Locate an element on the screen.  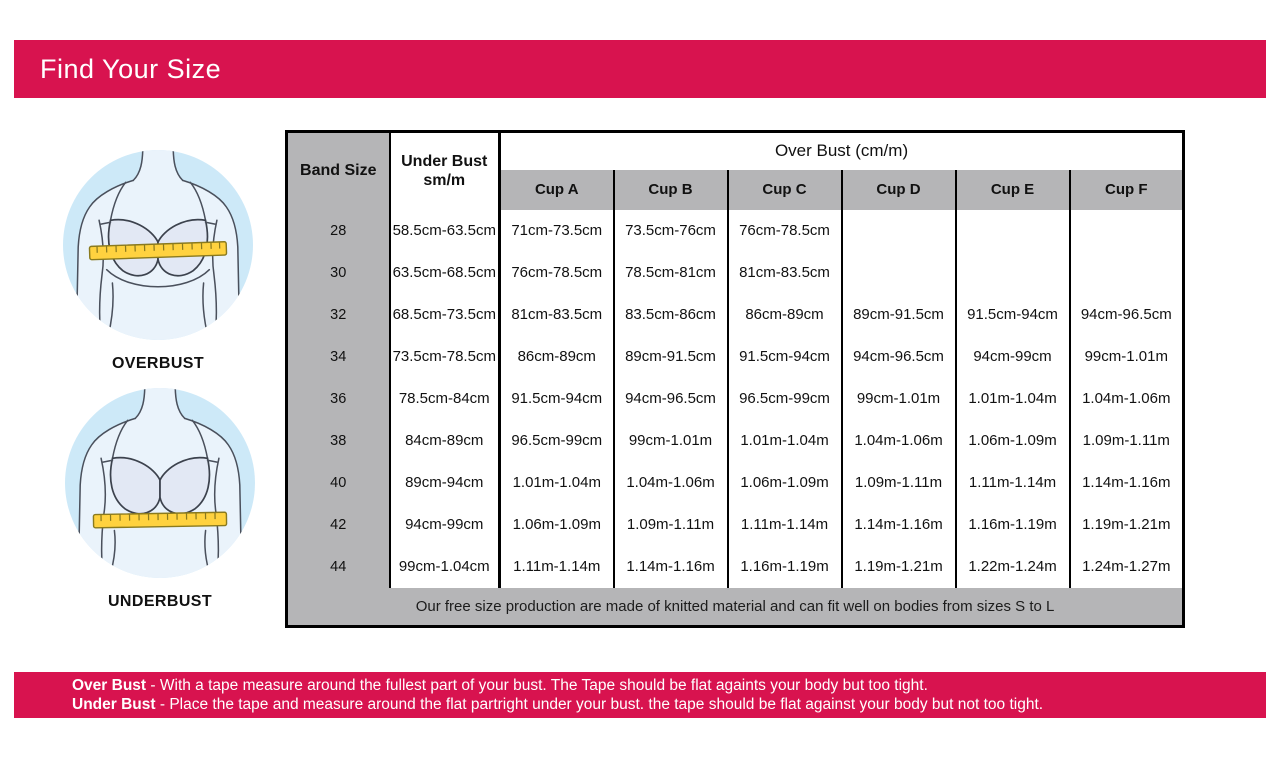
measuring-tape-icon is located at coordinates (158, 251).